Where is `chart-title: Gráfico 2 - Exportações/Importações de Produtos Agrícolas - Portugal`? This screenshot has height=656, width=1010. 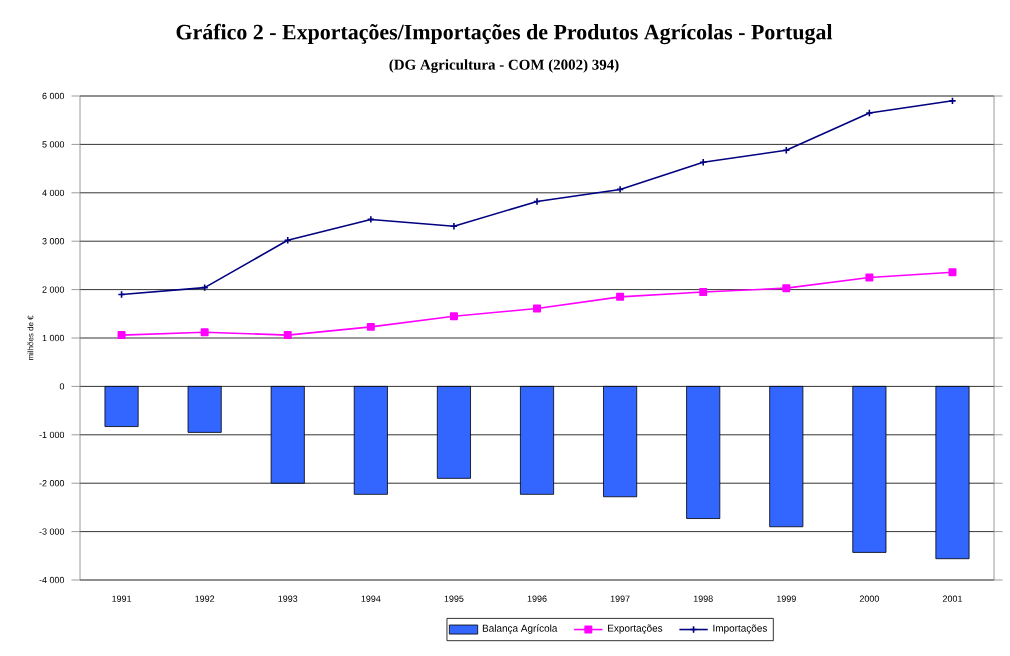 chart-title: Gráfico 2 - Exportações/Importações de Produtos Agrícolas - Portugal is located at coordinates (504, 34).